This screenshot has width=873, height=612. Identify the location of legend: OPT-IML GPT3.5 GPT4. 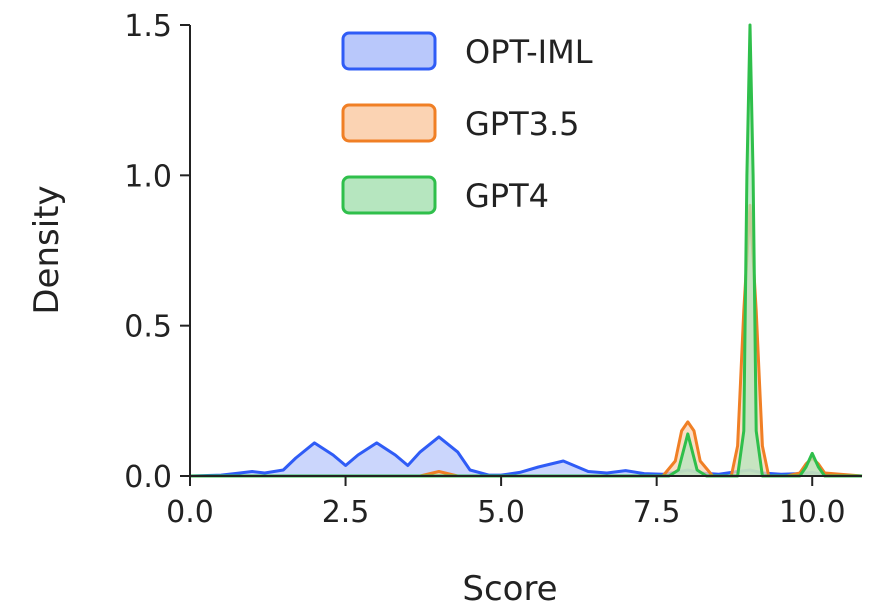
(467, 123).